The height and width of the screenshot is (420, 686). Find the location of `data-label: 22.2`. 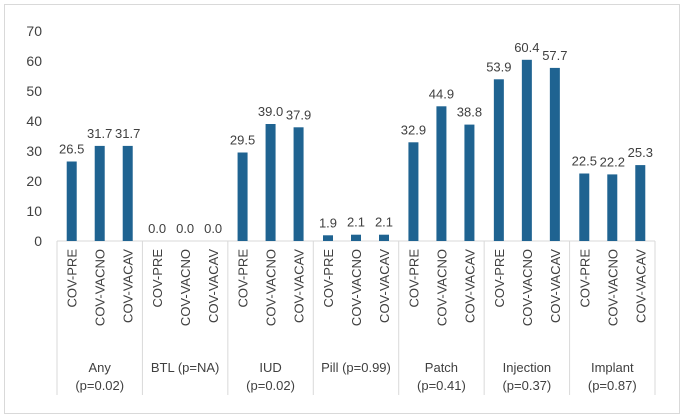

data-label: 22.2 is located at coordinates (612, 161).